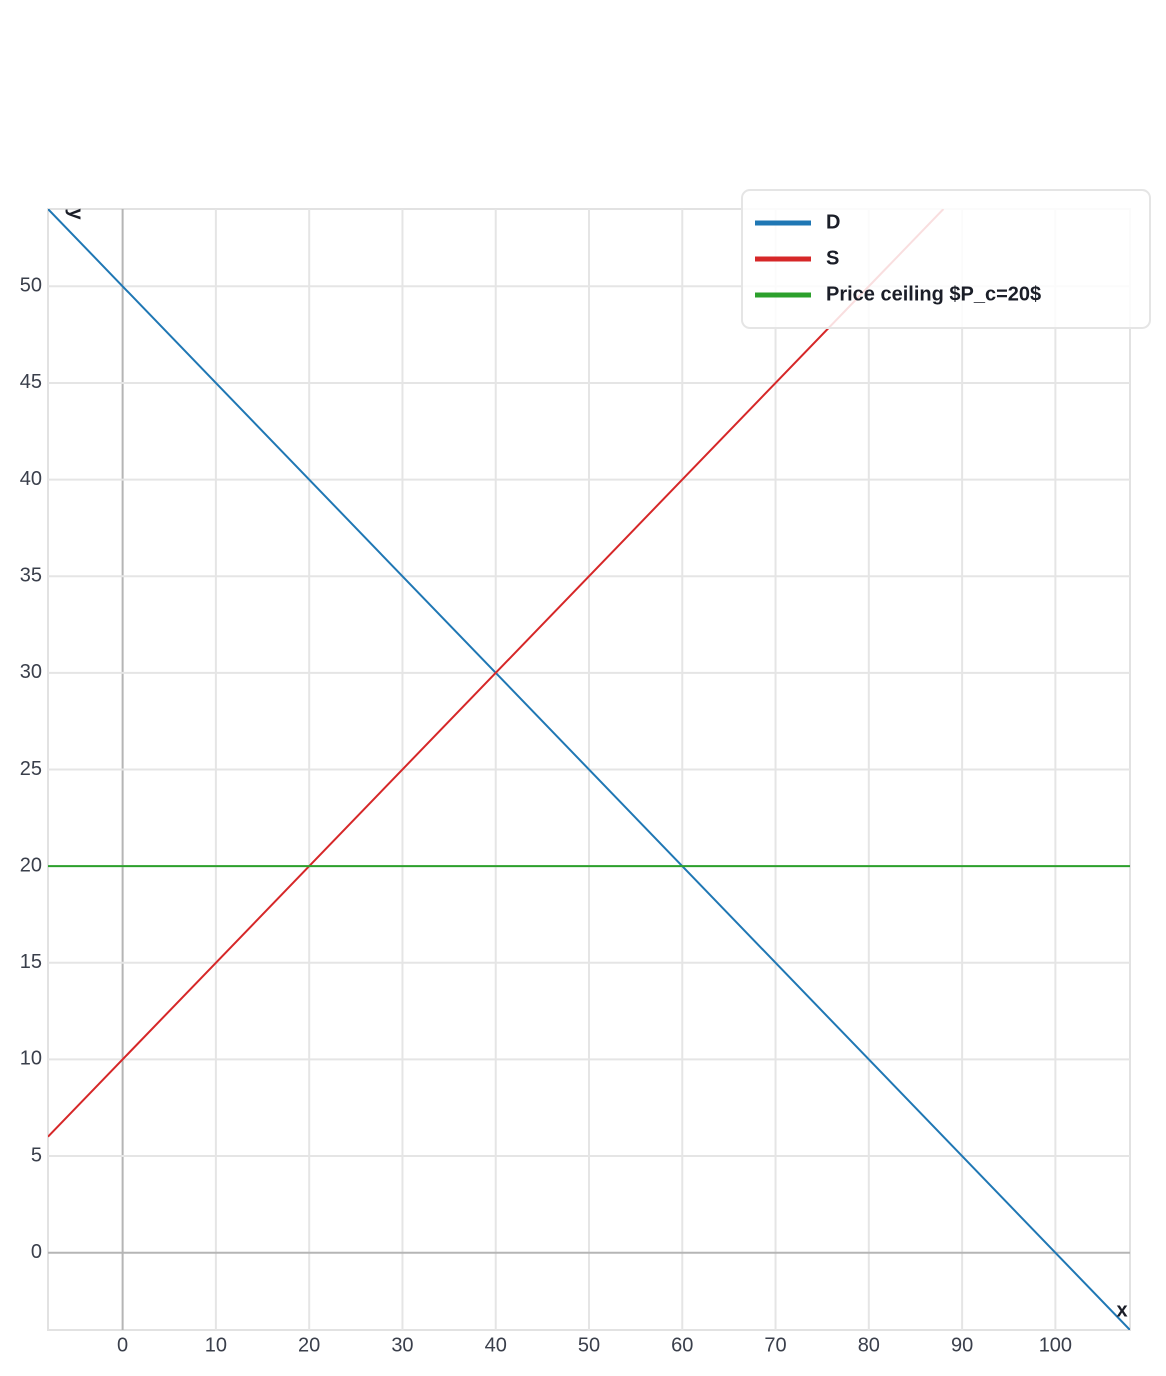 Image resolution: width=1166 pixels, height=1376 pixels. Describe the element at coordinates (832, 258) in the screenshot. I see `legend-label: S` at that location.